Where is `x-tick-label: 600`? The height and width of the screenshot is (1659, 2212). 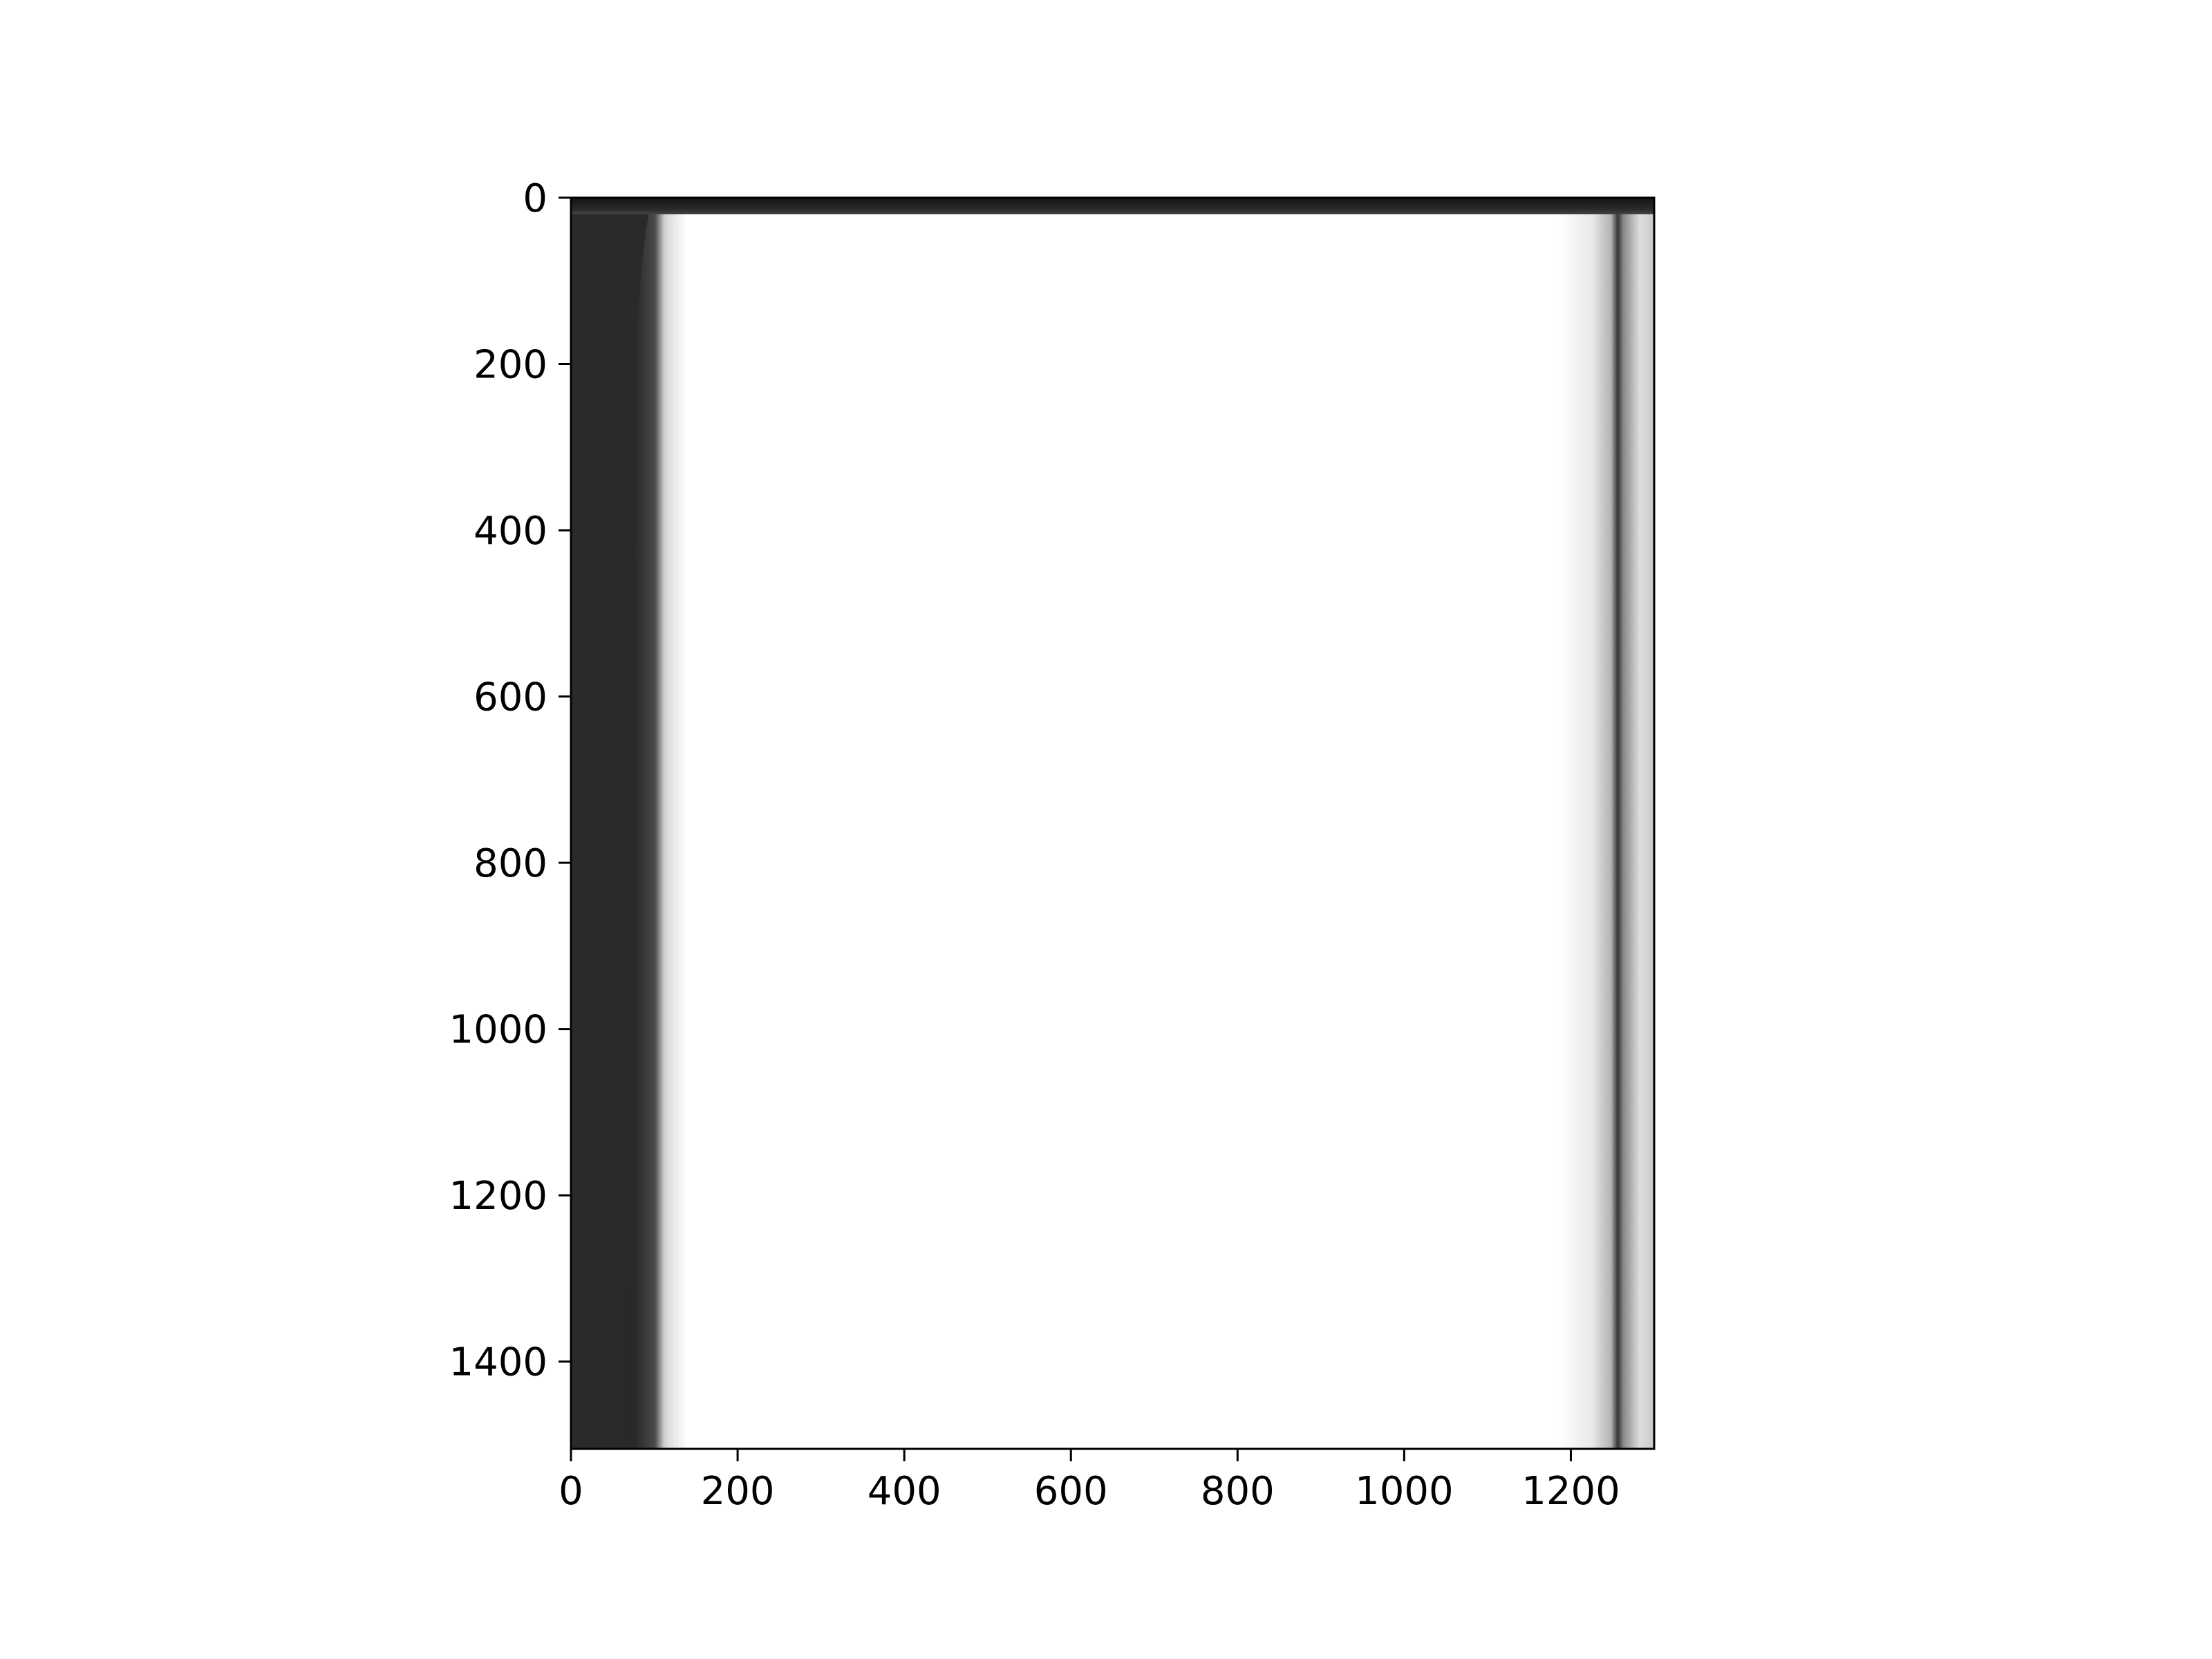 x-tick-label: 600 is located at coordinates (1071, 1492).